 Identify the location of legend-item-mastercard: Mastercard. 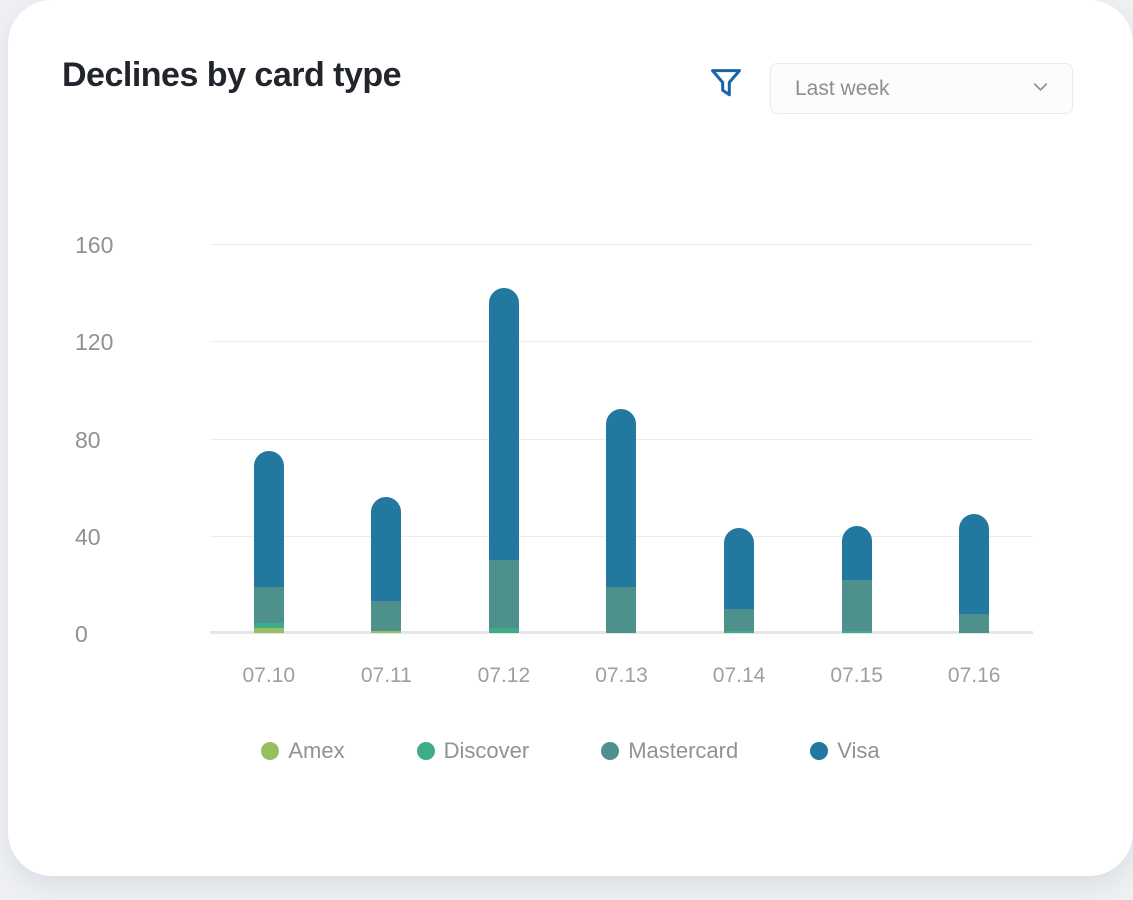
(669, 751).